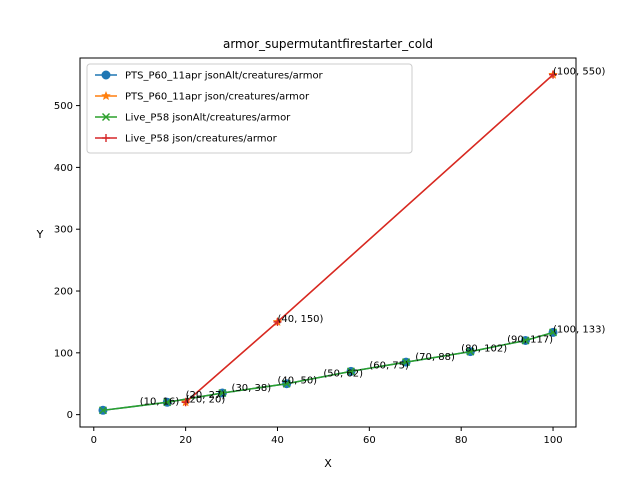 This screenshot has height=480, width=640. I want to click on chart-title: armor_supermutantfirestarter_cold, so click(328, 44).